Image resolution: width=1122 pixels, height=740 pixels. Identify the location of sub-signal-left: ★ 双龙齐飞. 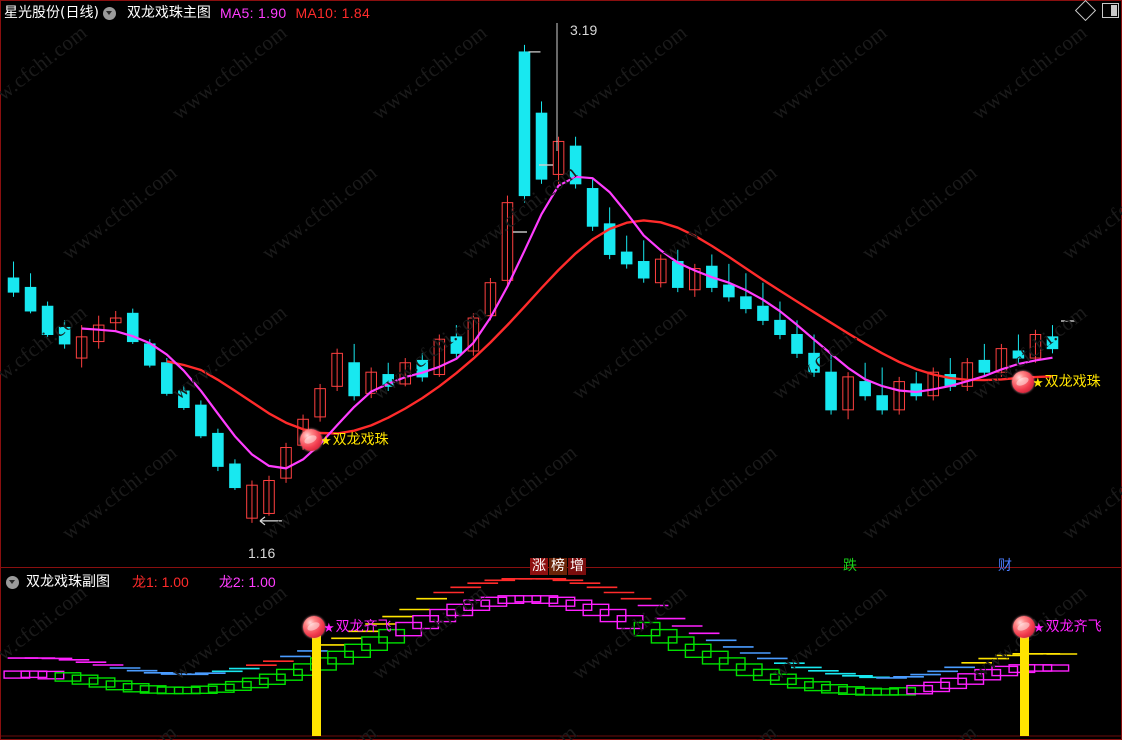
(347, 627).